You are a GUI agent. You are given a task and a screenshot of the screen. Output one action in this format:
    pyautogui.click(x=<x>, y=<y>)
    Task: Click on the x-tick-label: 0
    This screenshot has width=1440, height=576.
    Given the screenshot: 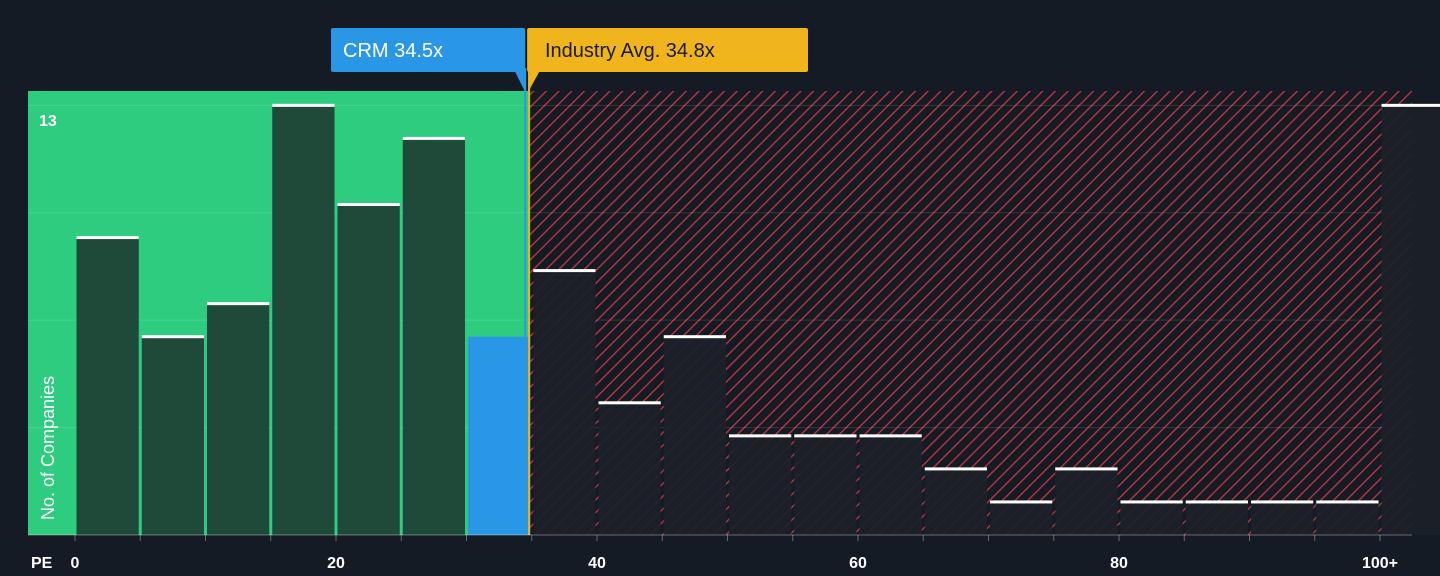 What is the action you would take?
    pyautogui.click(x=75, y=563)
    